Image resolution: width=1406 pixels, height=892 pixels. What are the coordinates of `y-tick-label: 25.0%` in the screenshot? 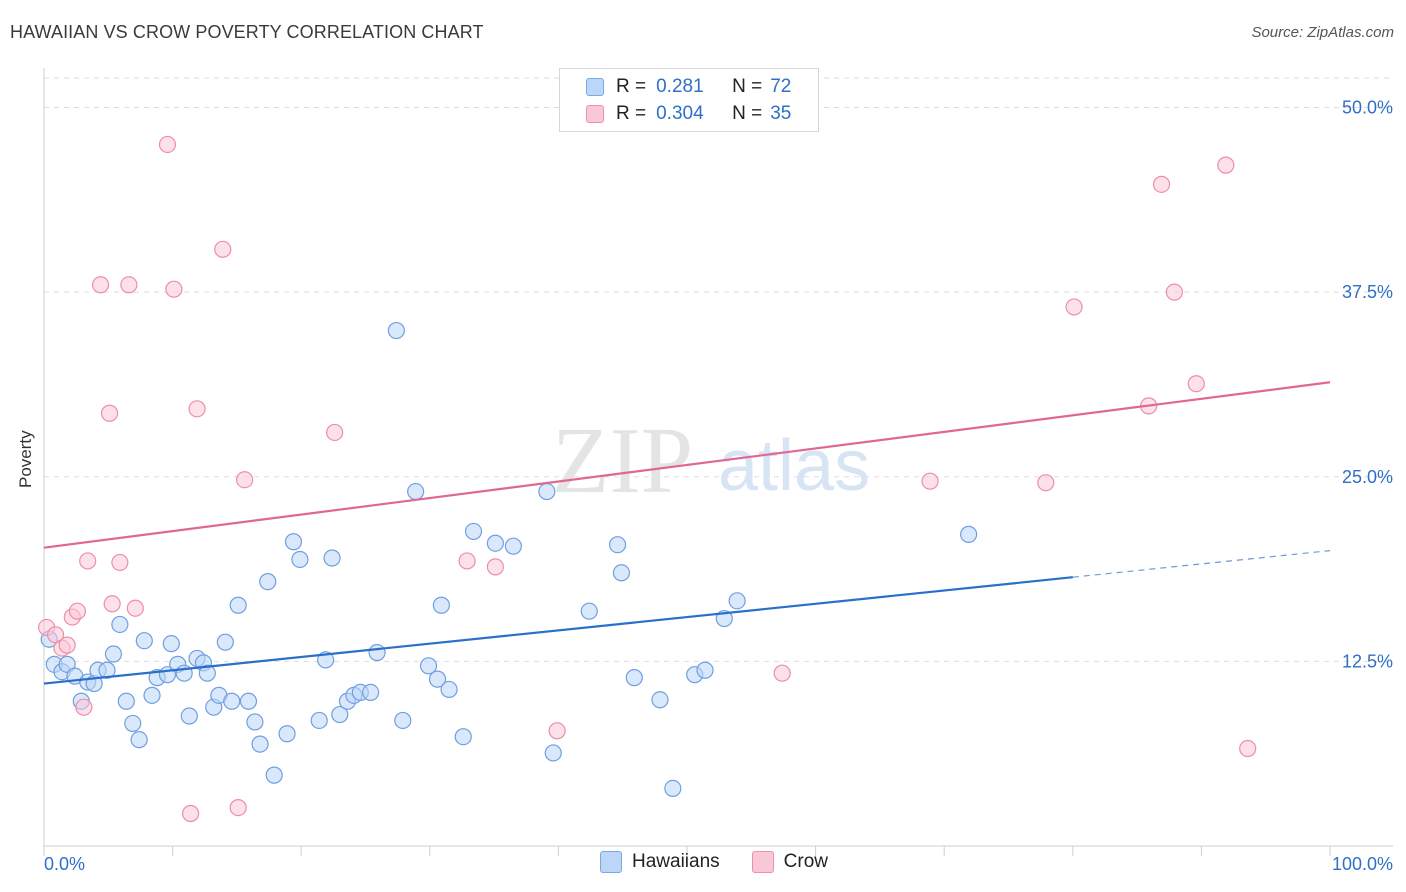 It's located at (1367, 477).